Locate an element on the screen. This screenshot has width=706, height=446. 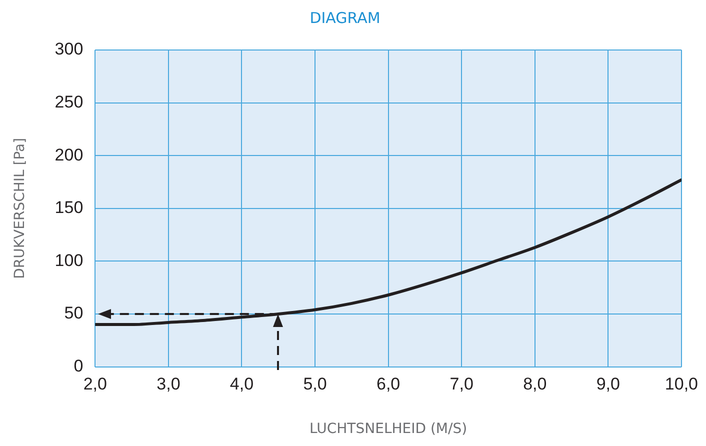
x-tick-label: 10,0 is located at coordinates (681, 384).